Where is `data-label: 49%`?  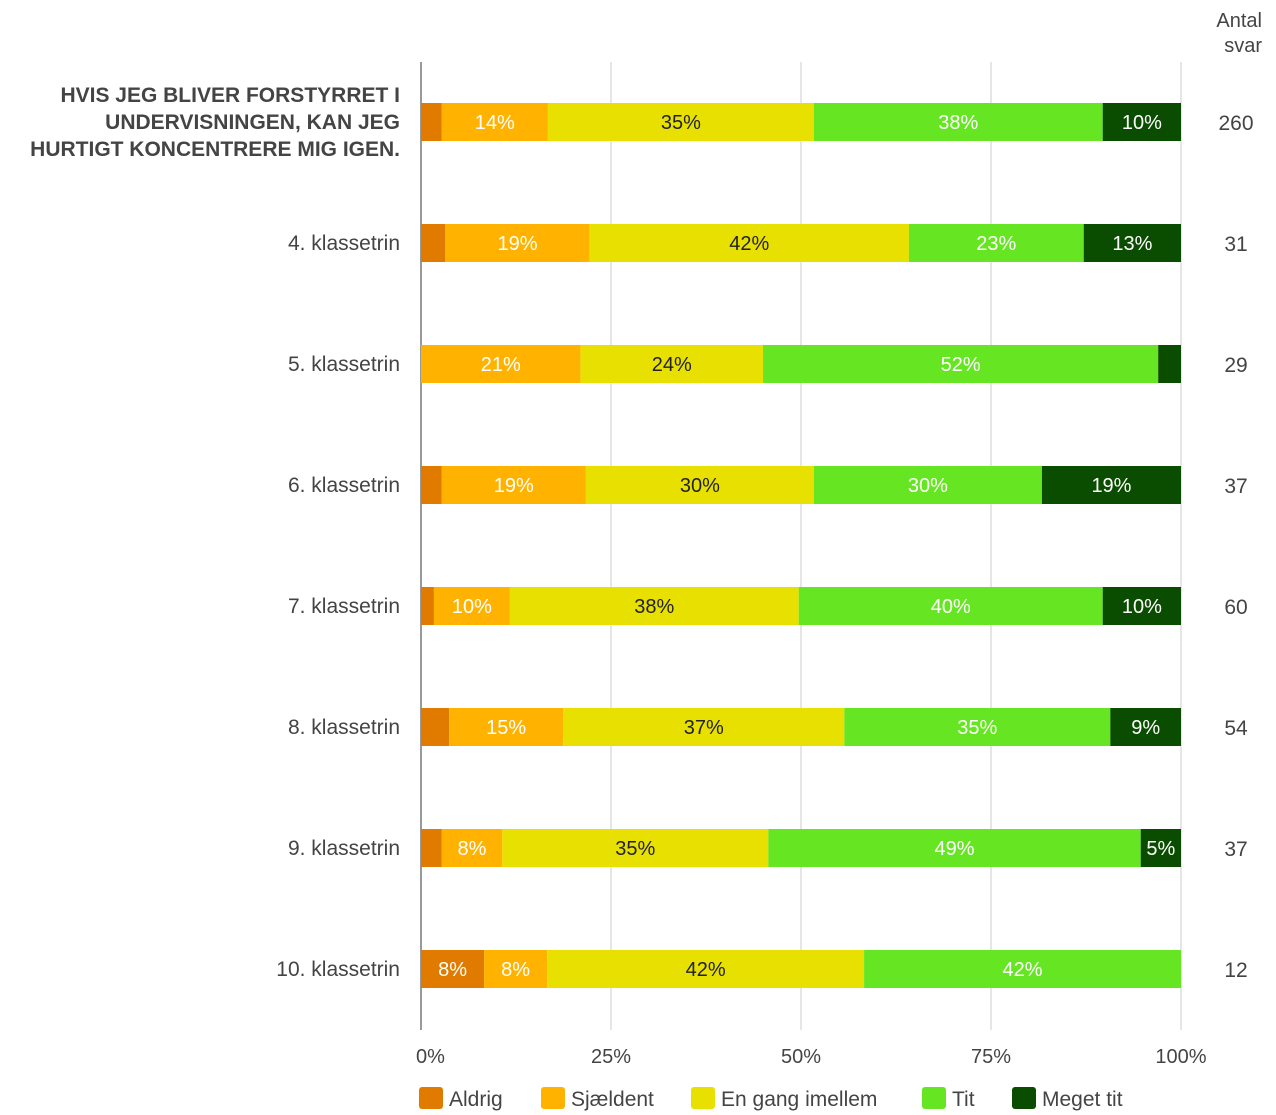
data-label: 49% is located at coordinates (955, 849).